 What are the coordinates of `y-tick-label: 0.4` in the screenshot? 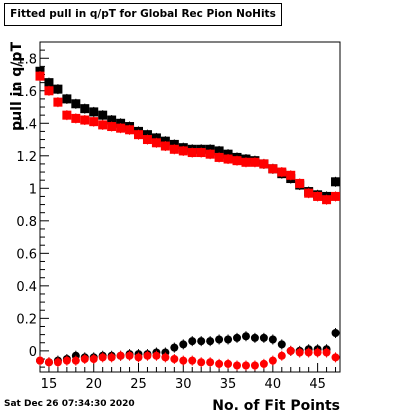 It's located at (26, 287).